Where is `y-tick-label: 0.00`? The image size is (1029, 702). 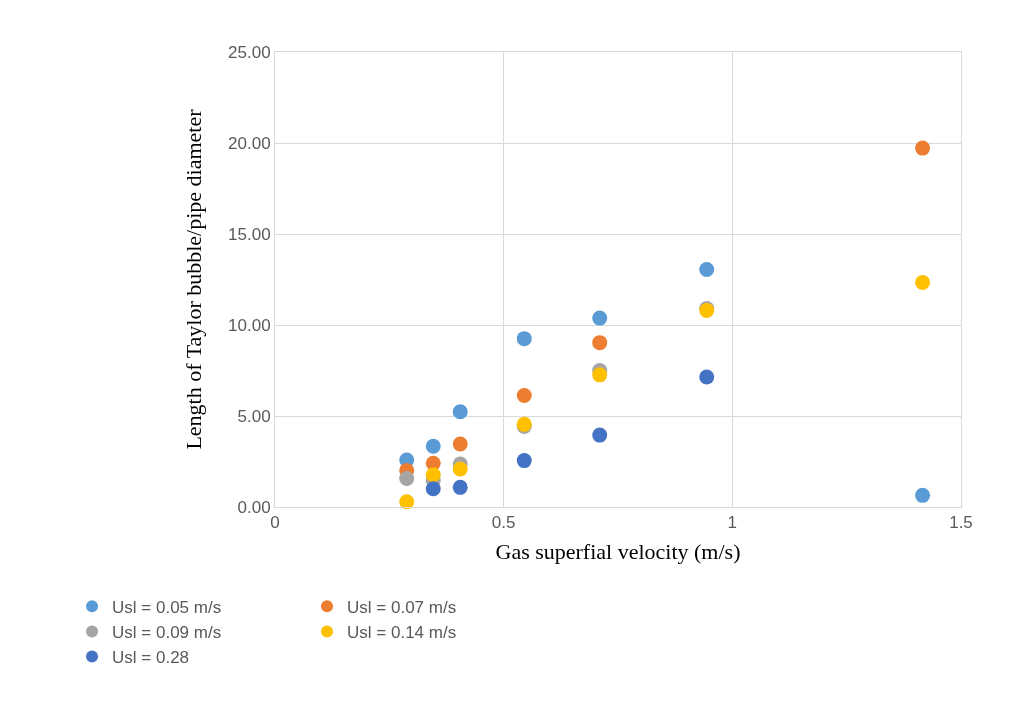 y-tick-label: 0.00 is located at coordinates (254, 507).